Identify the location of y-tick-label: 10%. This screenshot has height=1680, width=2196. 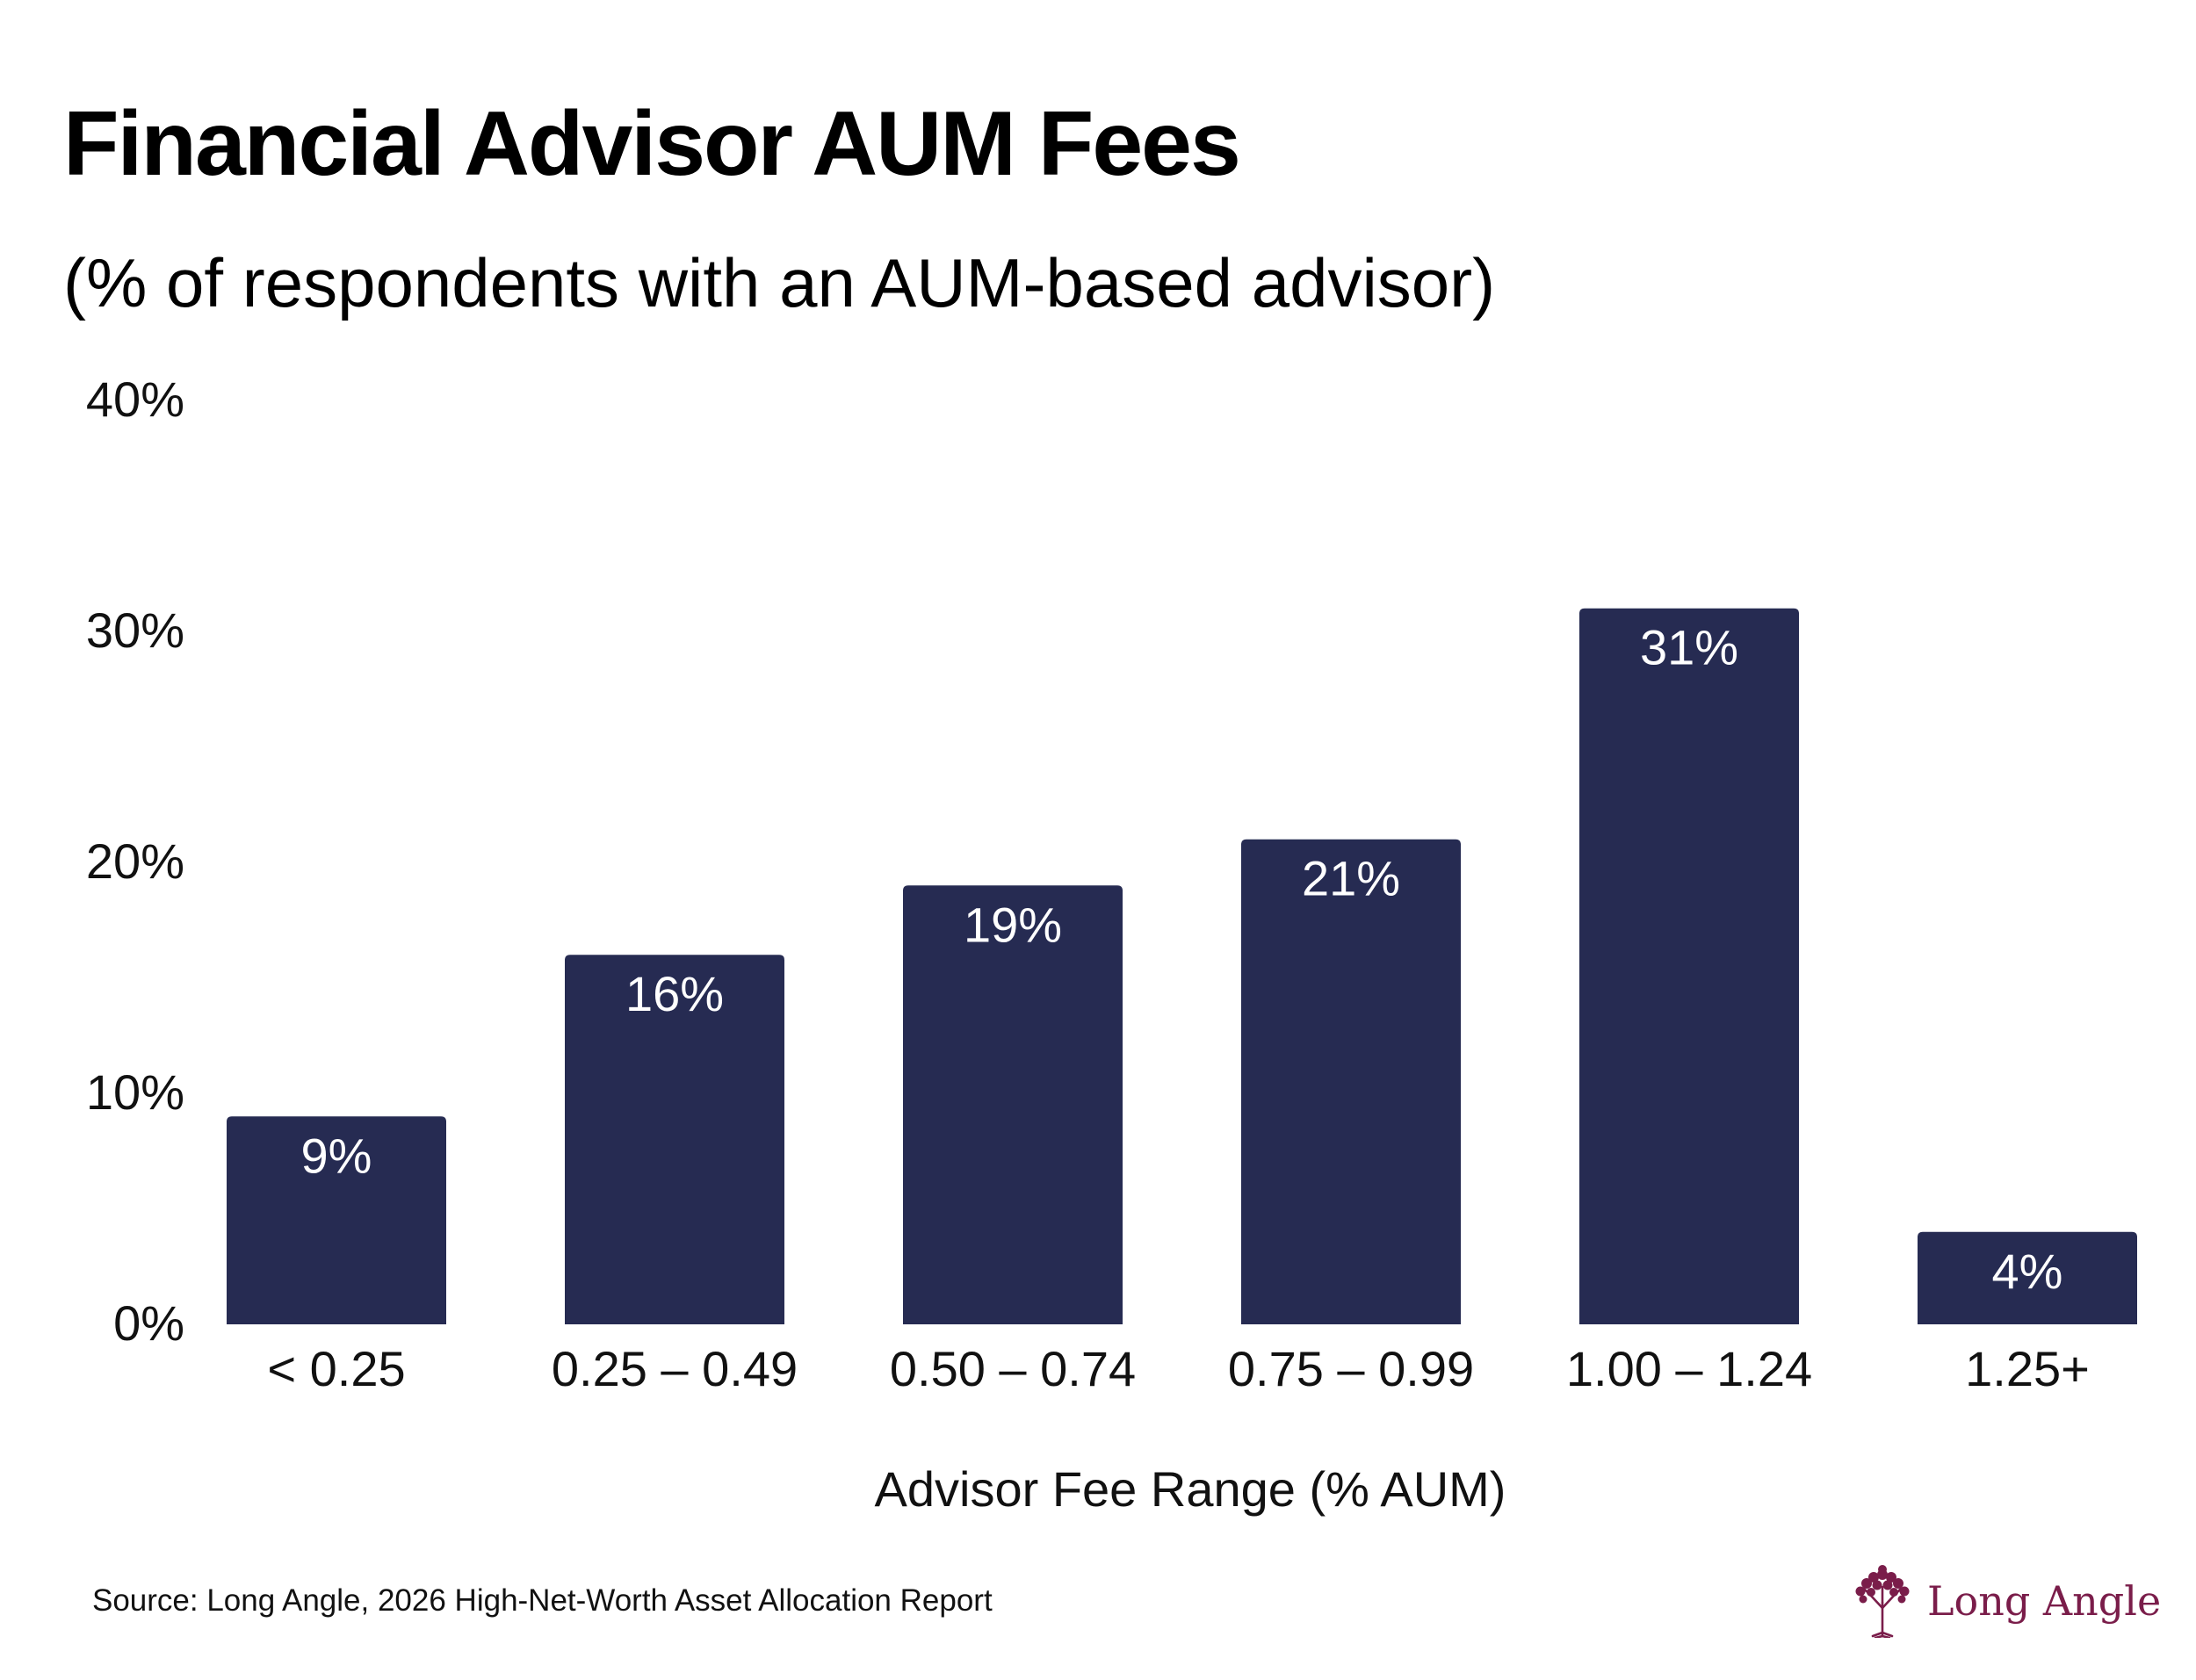
(135, 1092).